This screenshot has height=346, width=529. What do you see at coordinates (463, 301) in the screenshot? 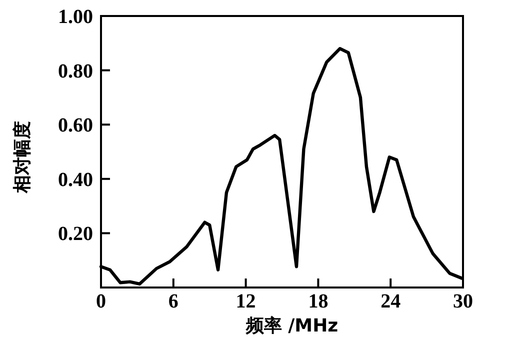
I see `x-tick-label: 30` at bounding box center [463, 301].